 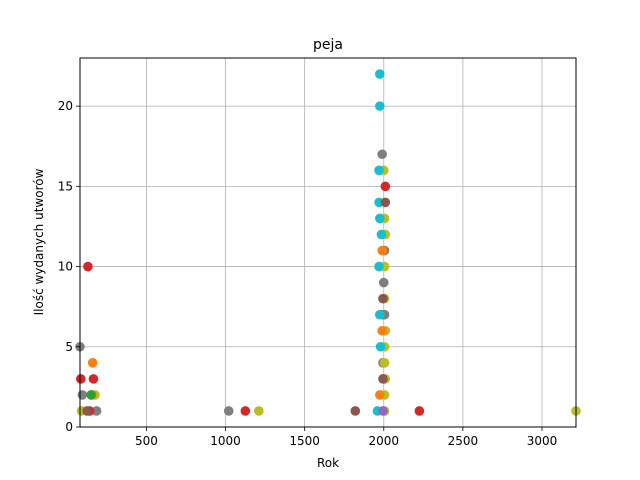 I want to click on x-tick-label: 500, so click(x=146, y=441).